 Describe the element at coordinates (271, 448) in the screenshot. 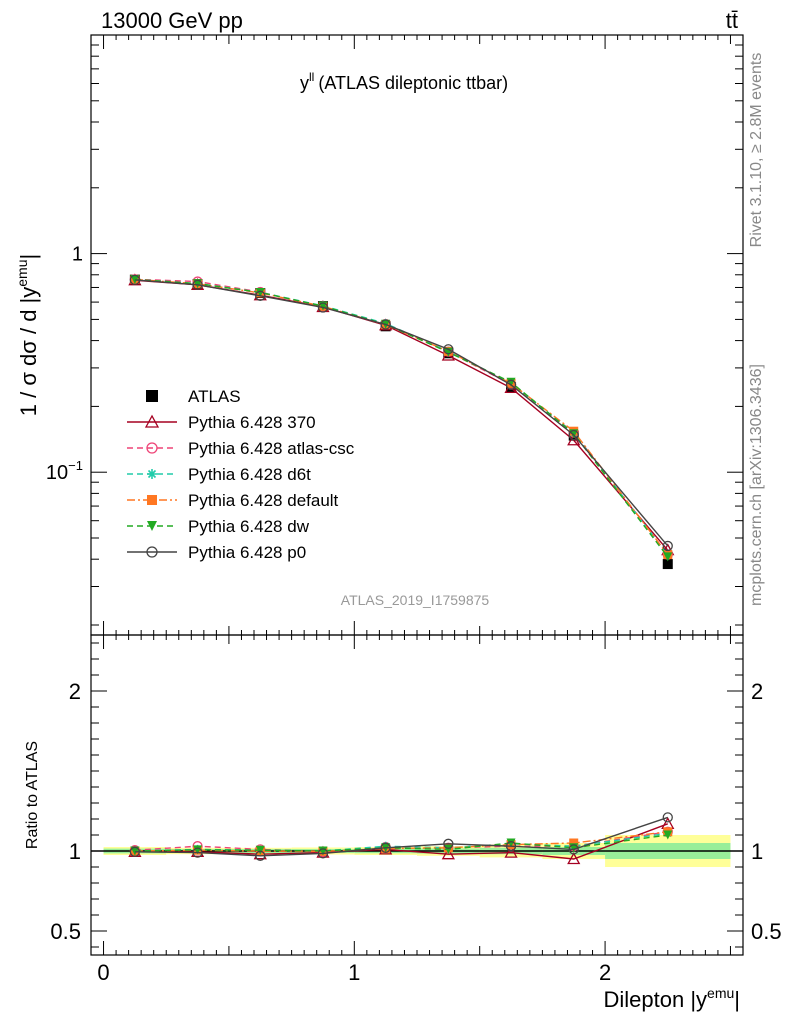

I see `legend-label: Pythia 6.428 atlas-csc` at that location.